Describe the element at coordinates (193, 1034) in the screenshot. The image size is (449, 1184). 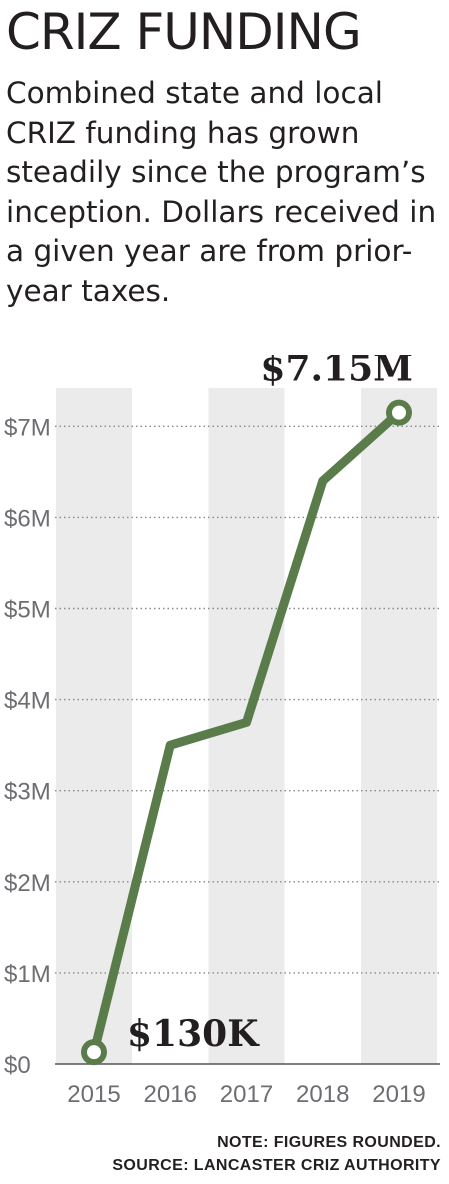
I see `start-value-label: $130K` at that location.